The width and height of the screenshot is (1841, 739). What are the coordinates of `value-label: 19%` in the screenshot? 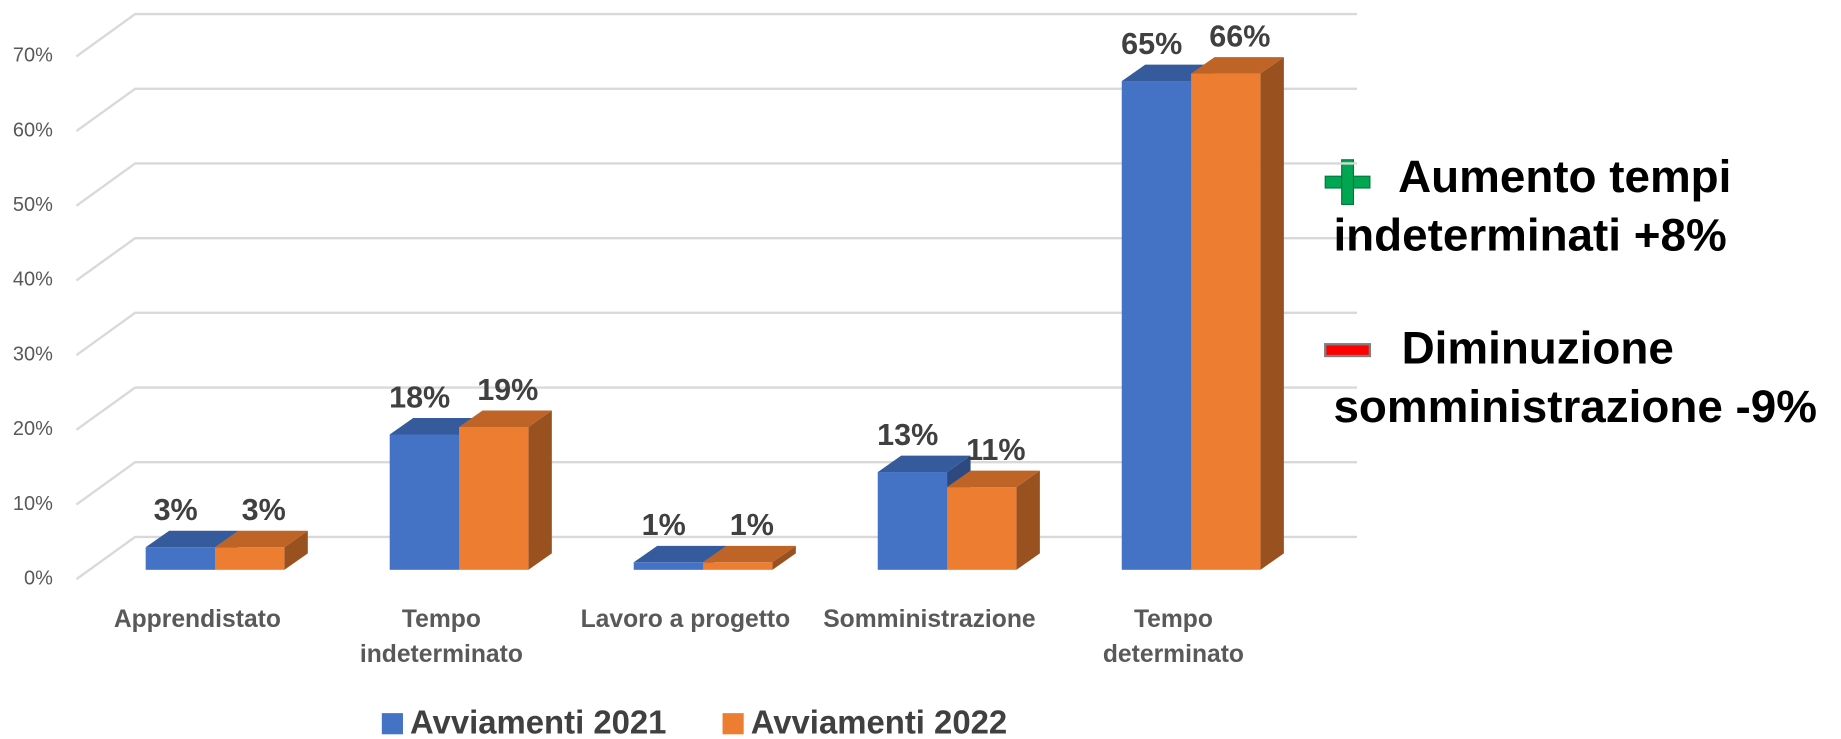 It's located at (507, 390).